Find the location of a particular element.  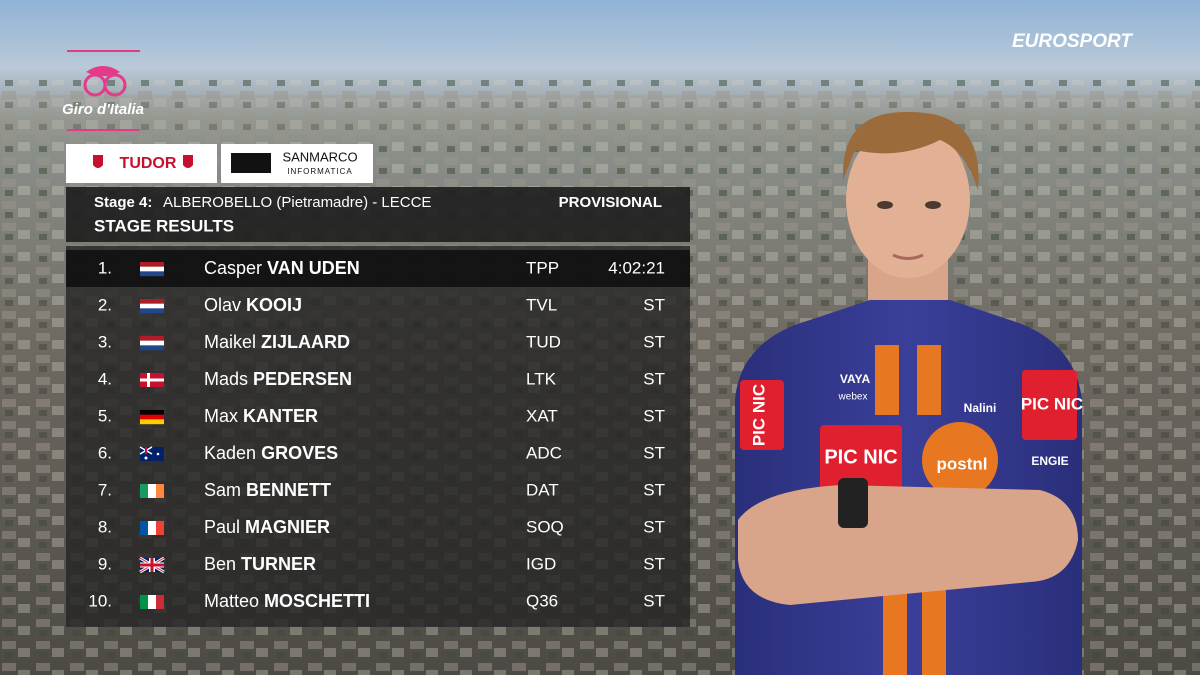

rider-name: Matteo MOSCHETTI is located at coordinates (287, 601).